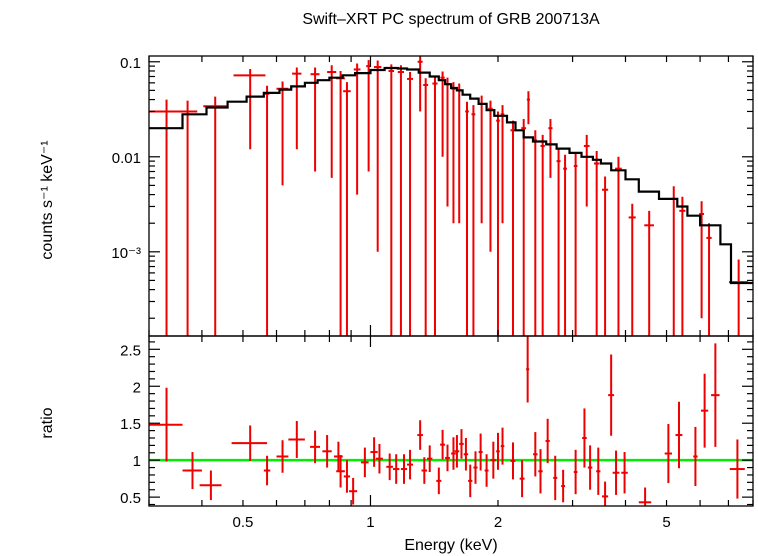 This screenshot has width=758, height=556. Describe the element at coordinates (137, 387) in the screenshot. I see `y-tick-label: 2` at that location.